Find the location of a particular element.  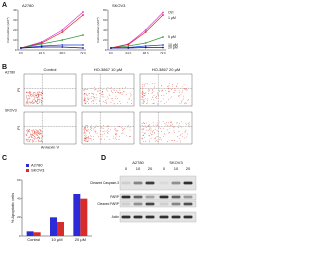

dose-label: 20 is located at coordinates (150, 168).